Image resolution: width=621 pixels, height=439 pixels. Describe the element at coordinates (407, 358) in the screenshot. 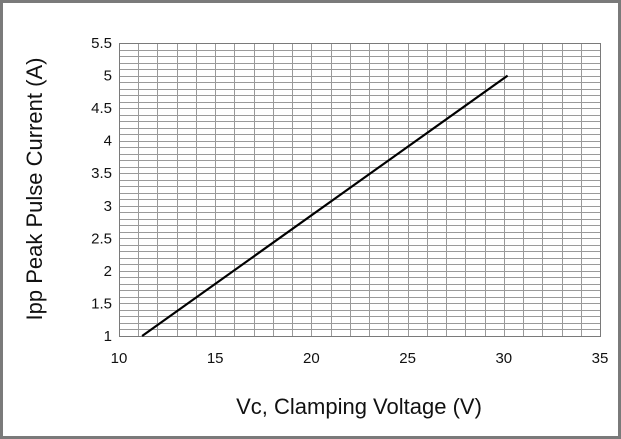

I see `x-tick-label: 25` at that location.